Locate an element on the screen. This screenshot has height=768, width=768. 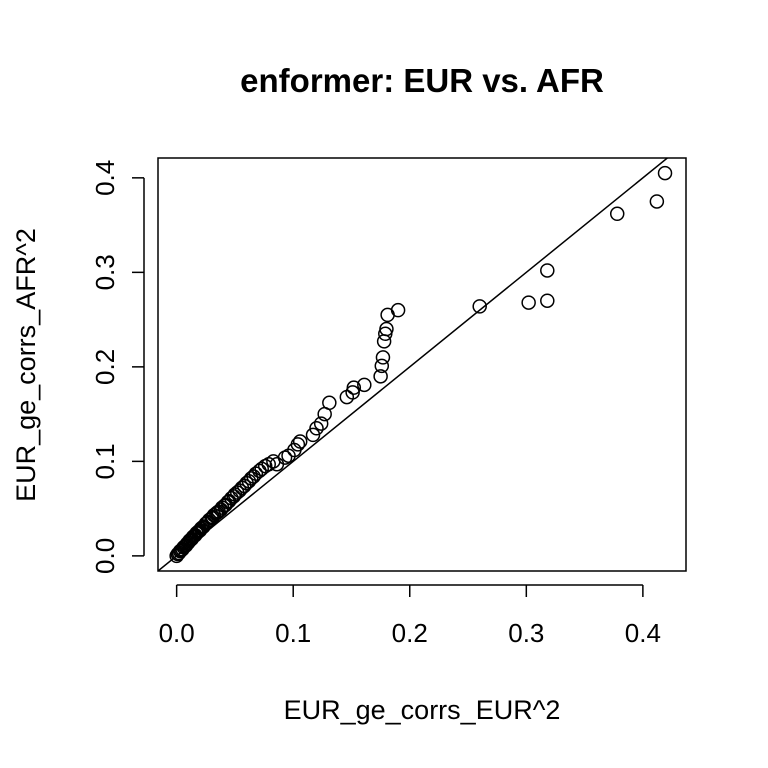
x-tick-label: 0.1 is located at coordinates (293, 633).